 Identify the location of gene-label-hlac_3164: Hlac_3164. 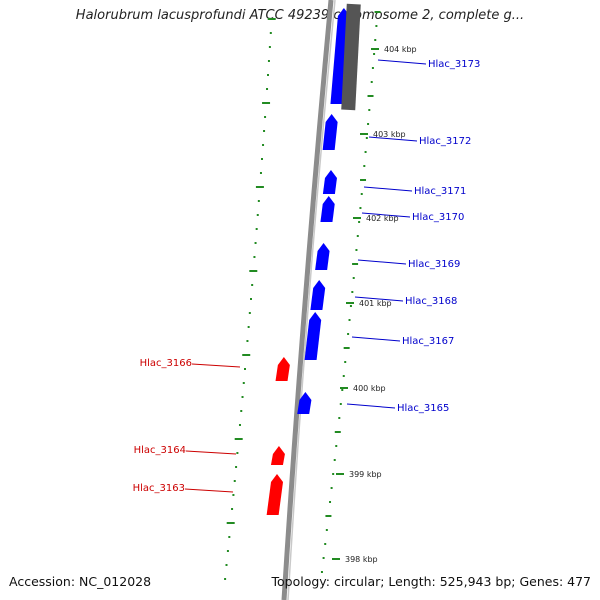
(160, 450).